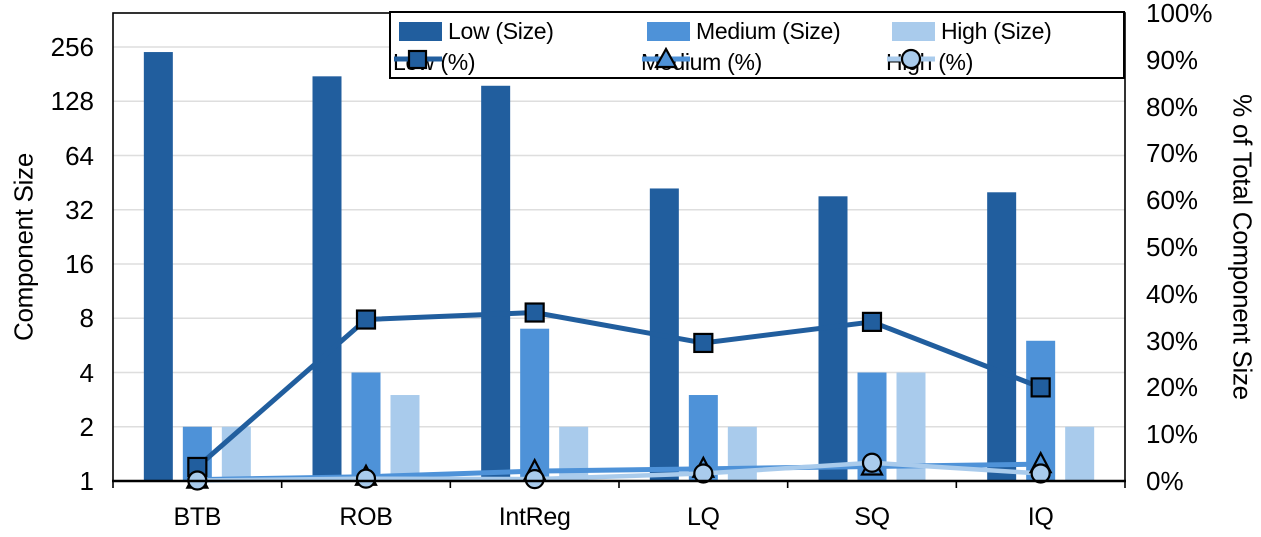  What do you see at coordinates (72, 101) in the screenshot?
I see `left-tick-128: 128` at bounding box center [72, 101].